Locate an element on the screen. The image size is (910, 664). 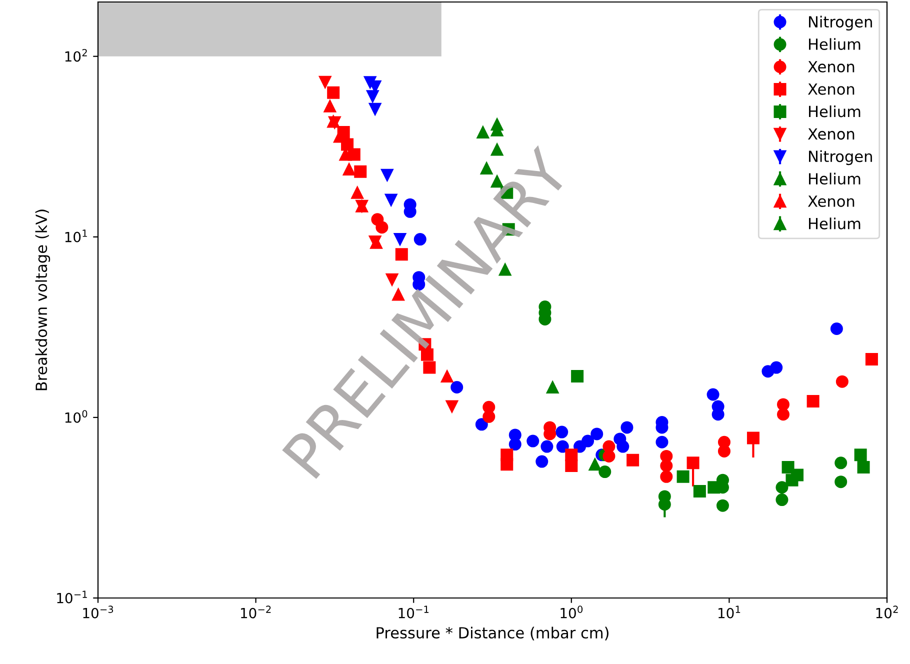
y-axis-title: Breakdown voltage (kV) is located at coordinates (42, 300).